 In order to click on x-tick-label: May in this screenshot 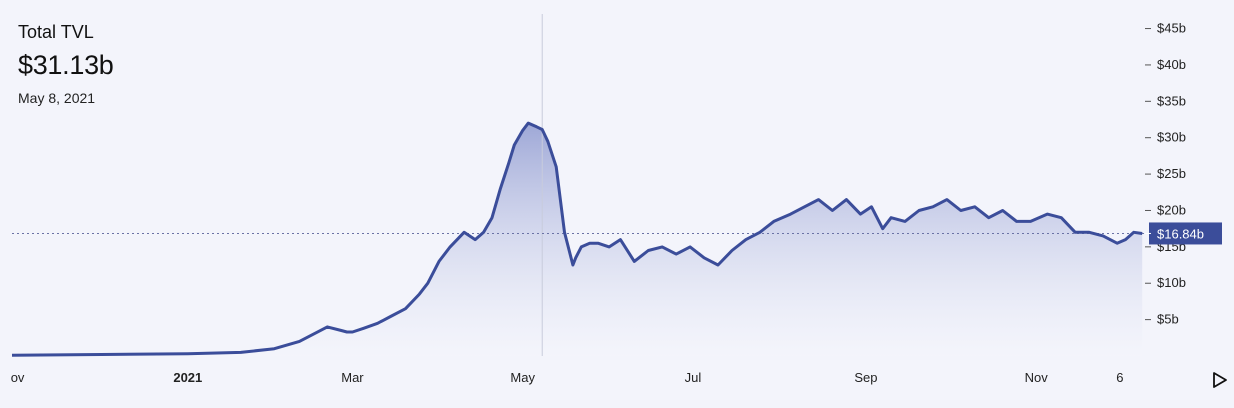, I will do `click(522, 377)`.